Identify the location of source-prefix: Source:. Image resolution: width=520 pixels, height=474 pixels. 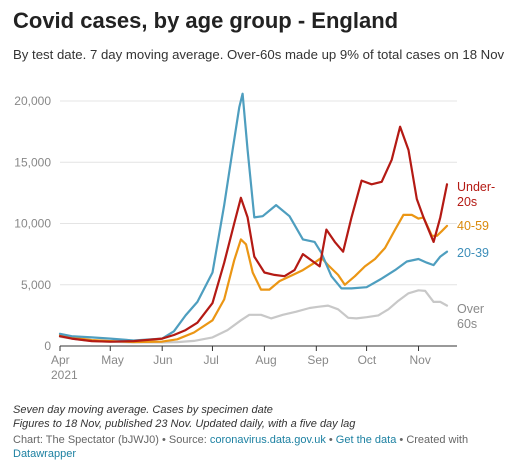
(189, 440).